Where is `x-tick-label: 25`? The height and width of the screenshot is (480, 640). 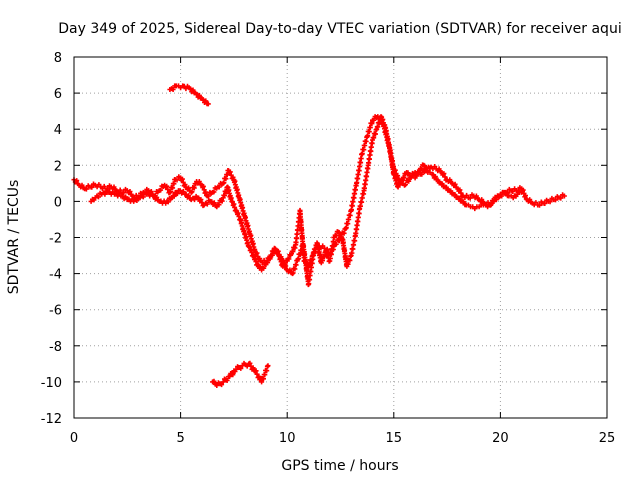 x-tick-label: 25 is located at coordinates (607, 438).